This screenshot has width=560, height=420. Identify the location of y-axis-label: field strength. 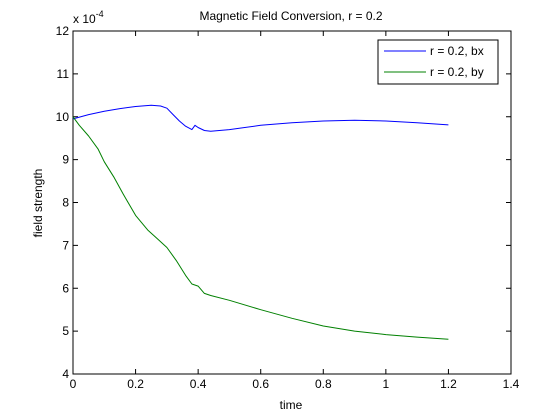
(38, 203).